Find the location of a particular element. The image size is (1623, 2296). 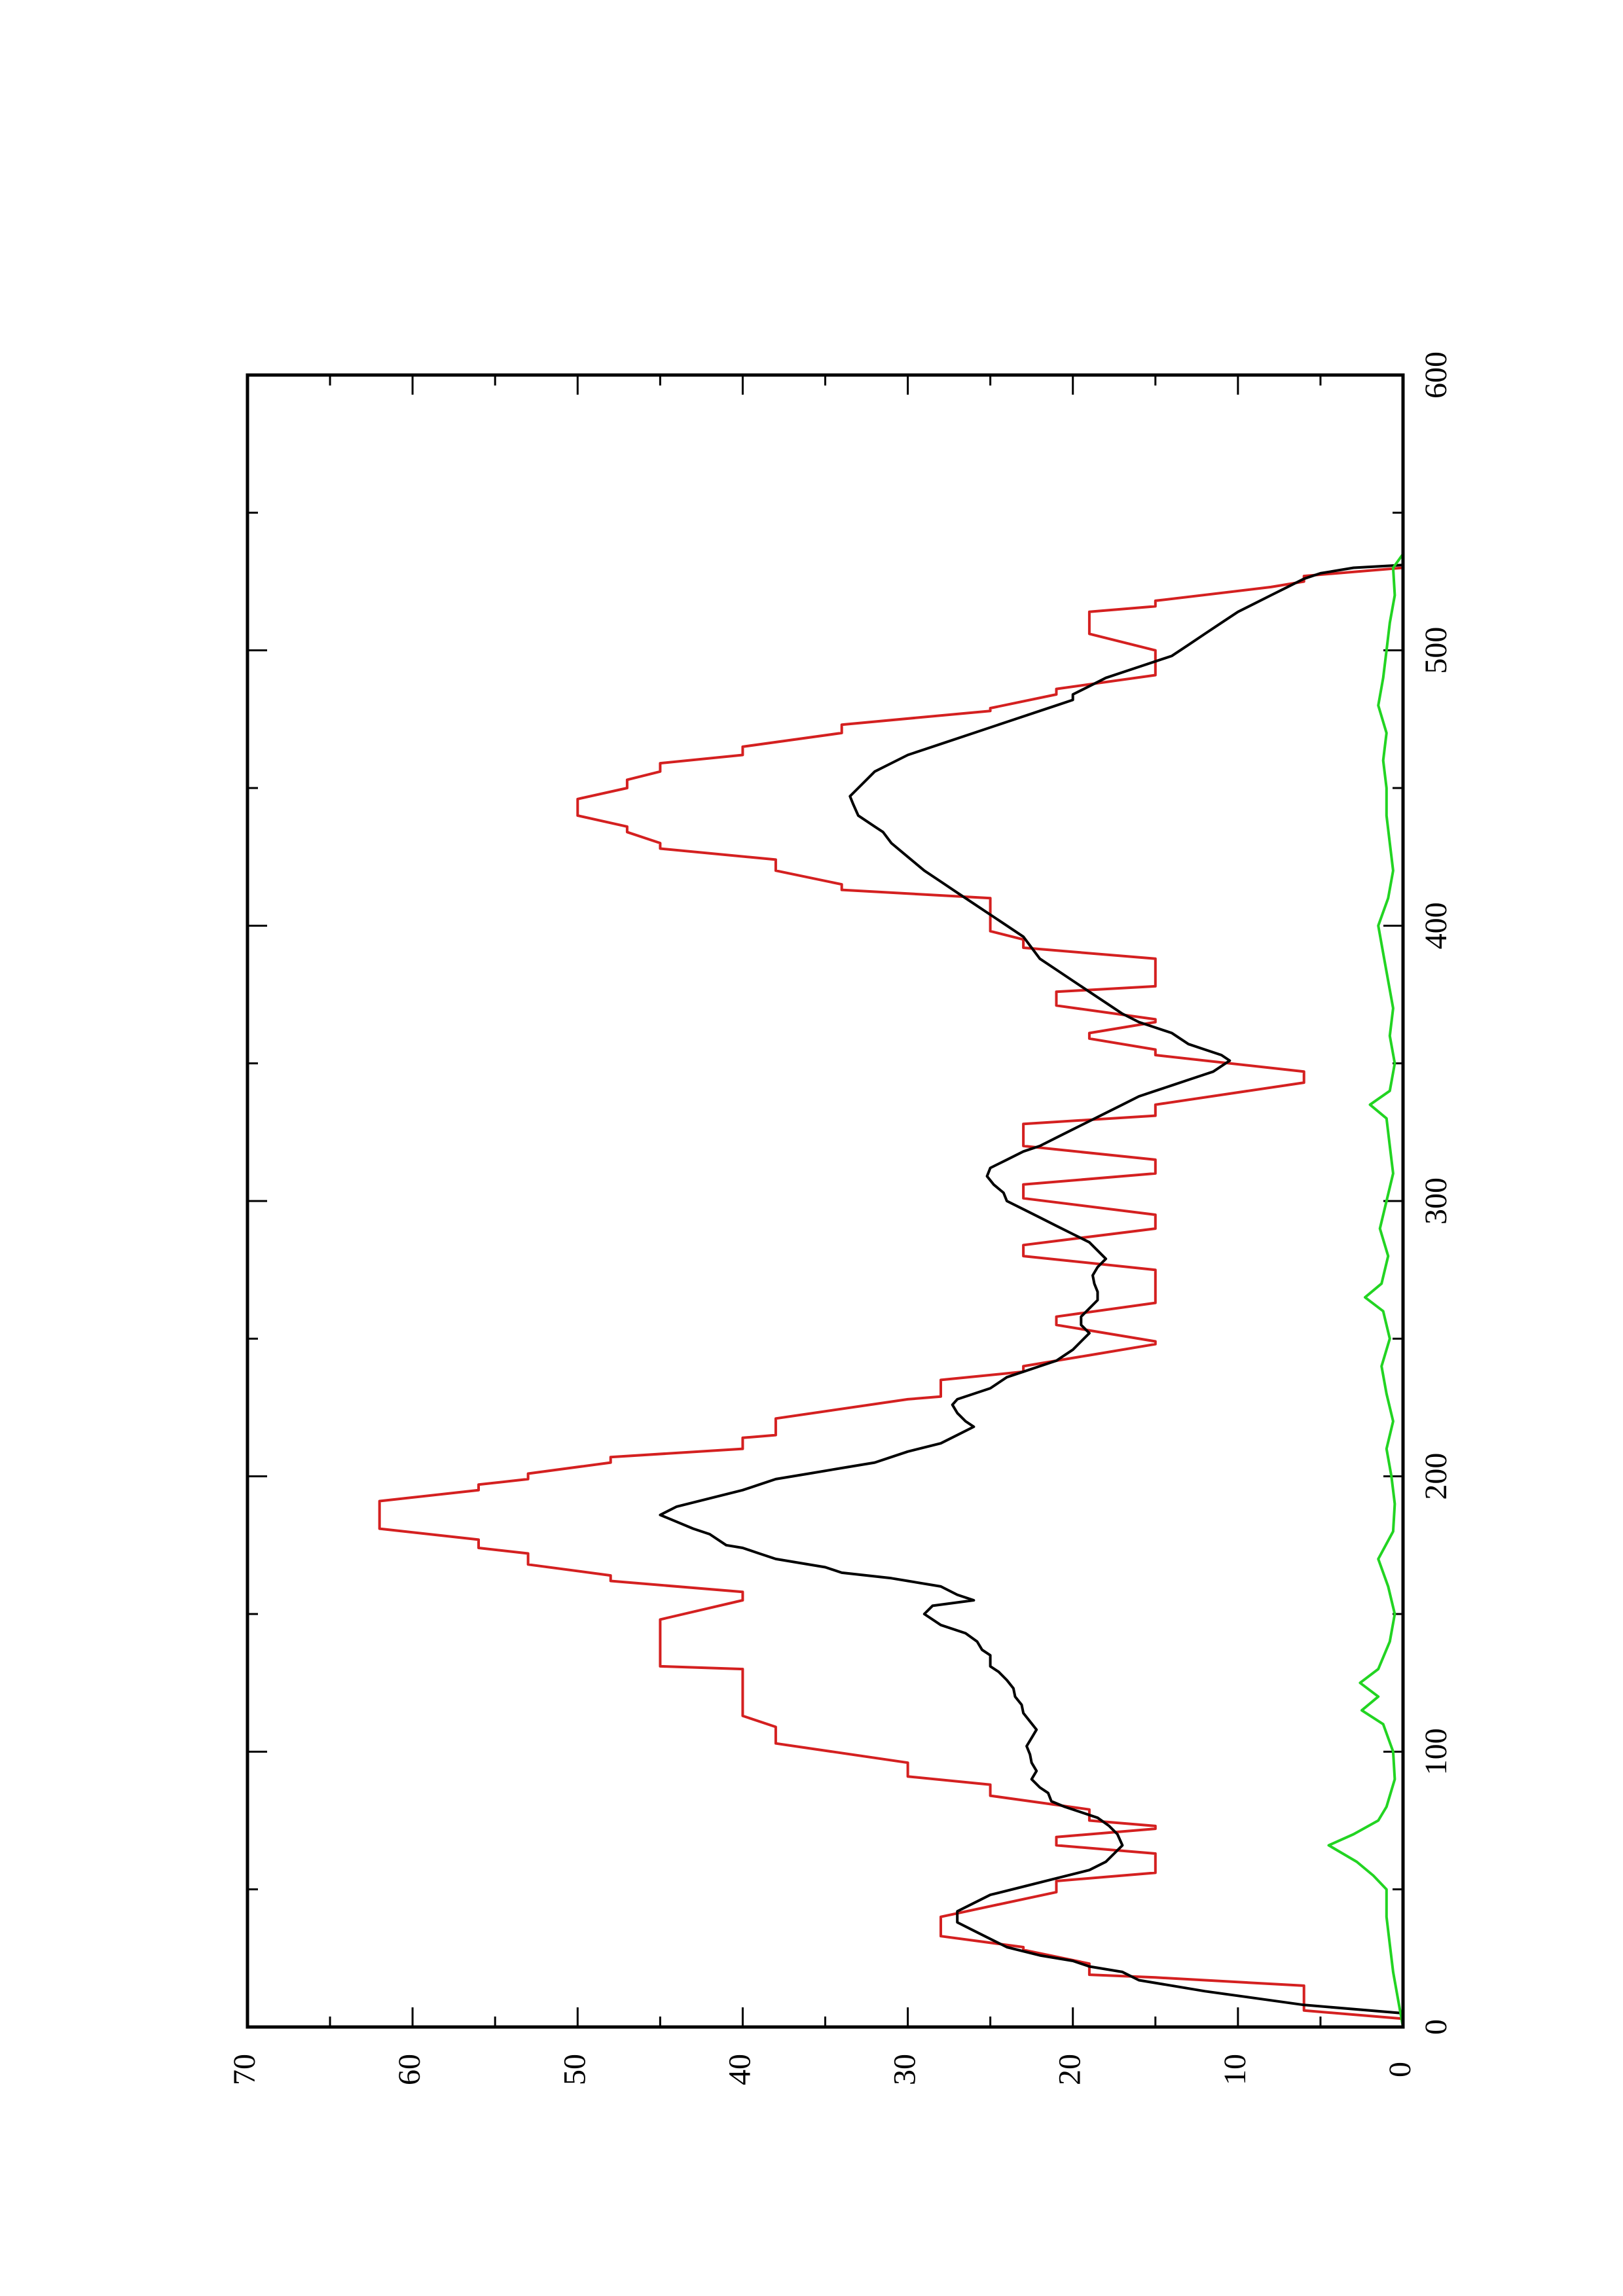

x-tick-label: 400 is located at coordinates (1436, 925).